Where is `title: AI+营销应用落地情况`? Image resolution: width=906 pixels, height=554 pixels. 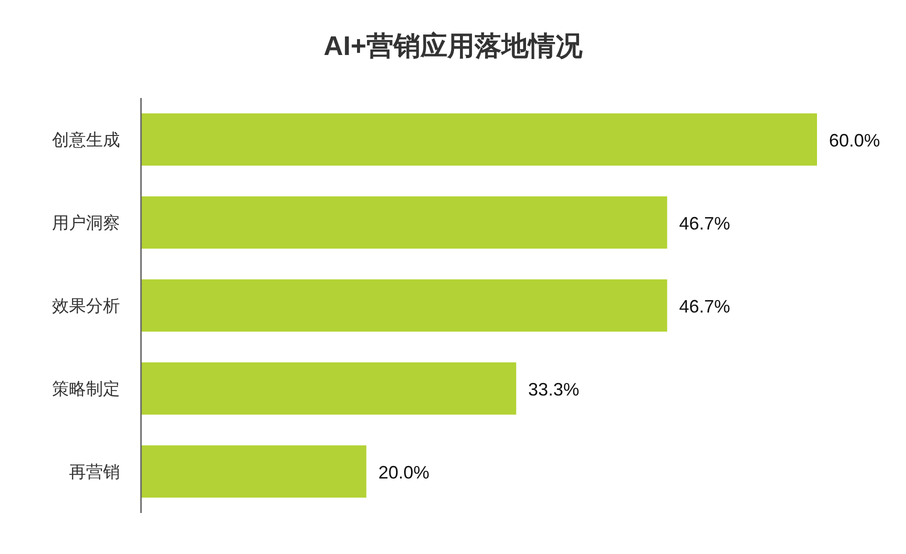
title: AI+营销应用落地情况 is located at coordinates (453, 46).